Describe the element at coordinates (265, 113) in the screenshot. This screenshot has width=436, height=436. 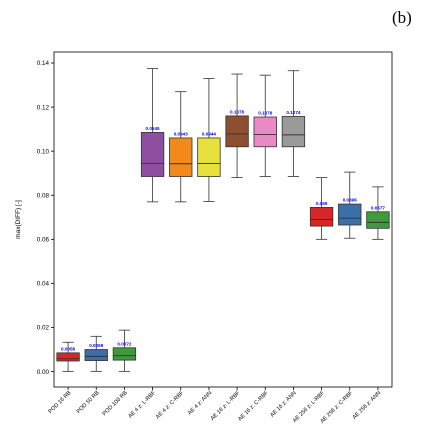
I see `median-annotation: 0.1076` at that location.